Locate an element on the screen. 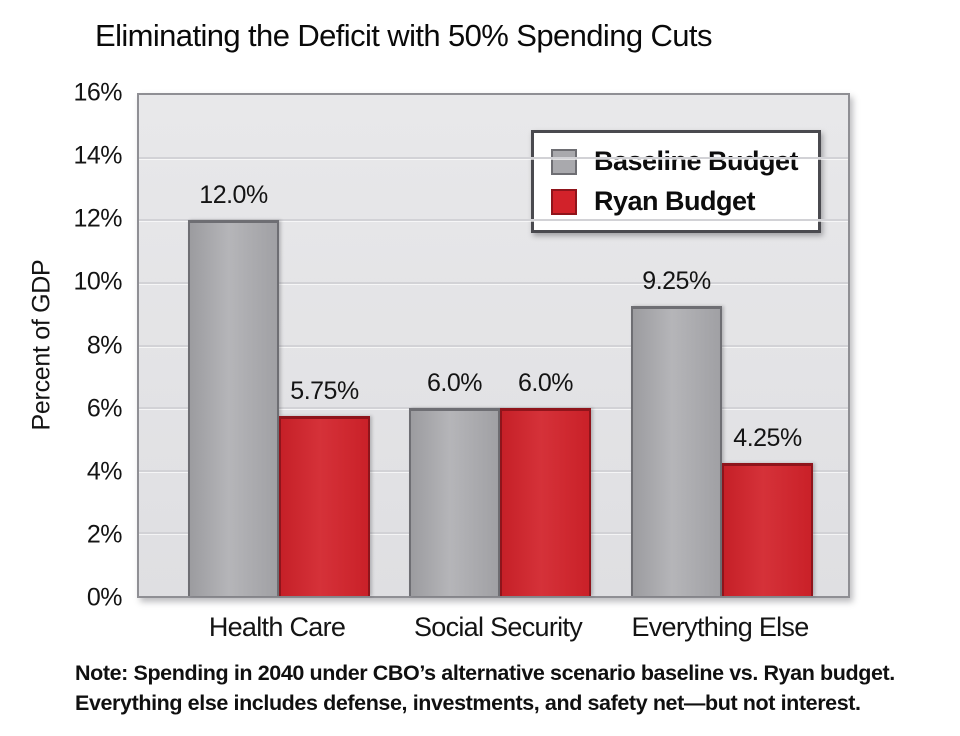 The image size is (960, 736). value-label: 4.25% is located at coordinates (767, 437).